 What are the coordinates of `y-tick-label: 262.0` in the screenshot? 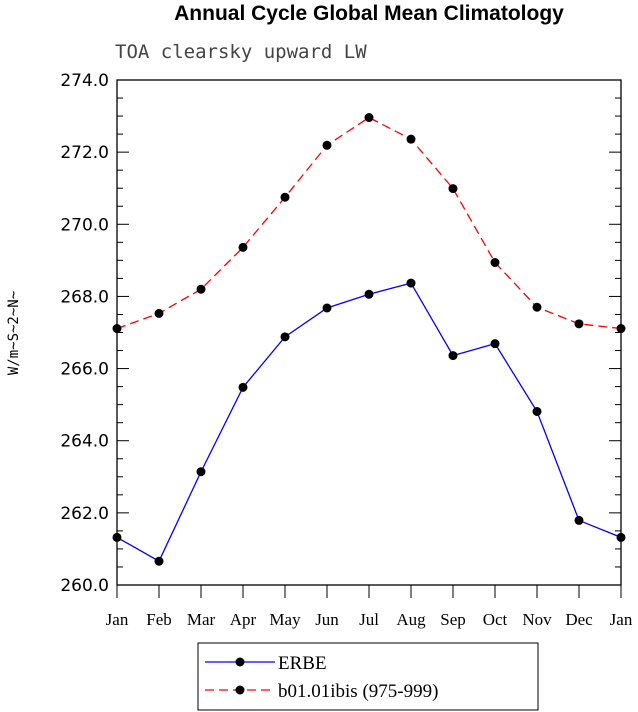 It's located at (84, 514).